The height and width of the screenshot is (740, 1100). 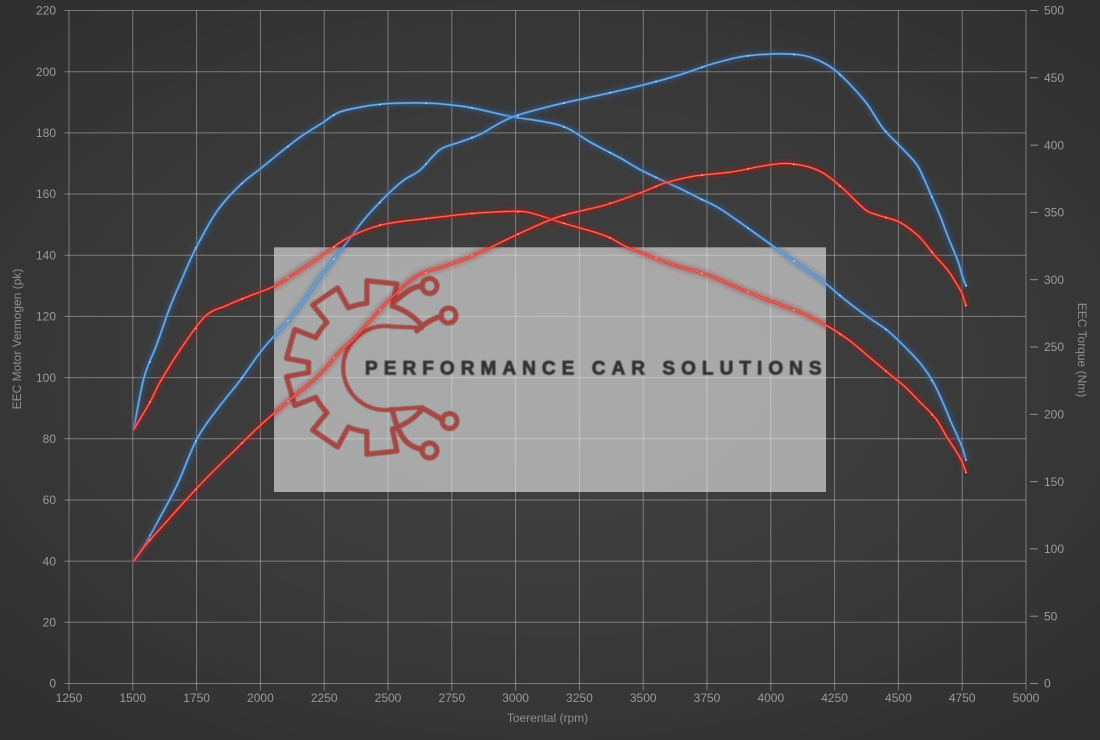 What do you see at coordinates (451, 698) in the screenshot?
I see `svg-text: 2750` at bounding box center [451, 698].